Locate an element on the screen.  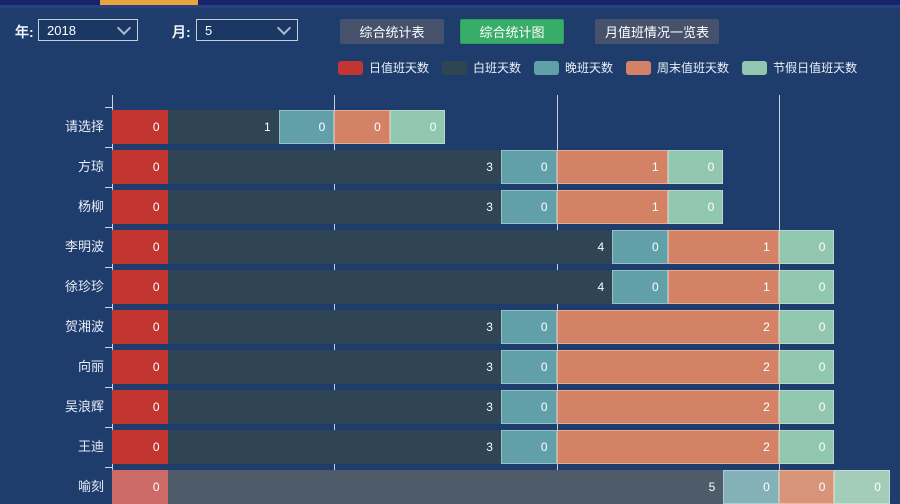
month-select-value: 5 is located at coordinates (209, 30).